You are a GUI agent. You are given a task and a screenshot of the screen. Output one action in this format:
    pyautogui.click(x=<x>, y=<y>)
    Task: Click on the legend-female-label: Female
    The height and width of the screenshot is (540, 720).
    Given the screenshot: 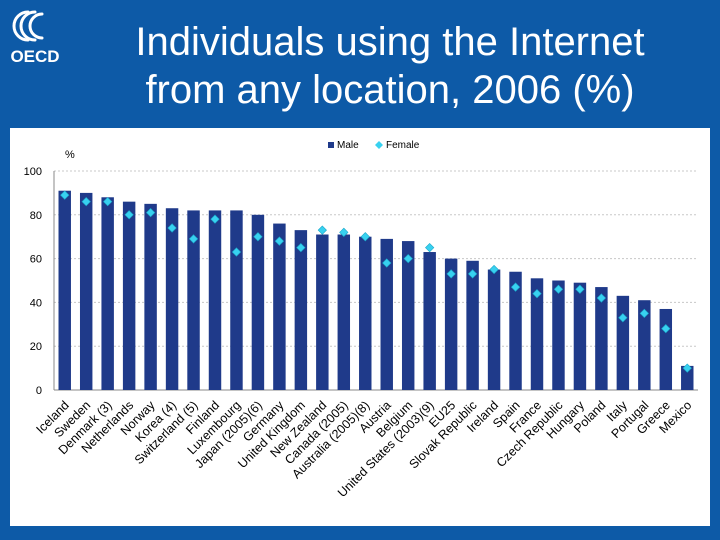 What is the action you would take?
    pyautogui.click(x=403, y=145)
    